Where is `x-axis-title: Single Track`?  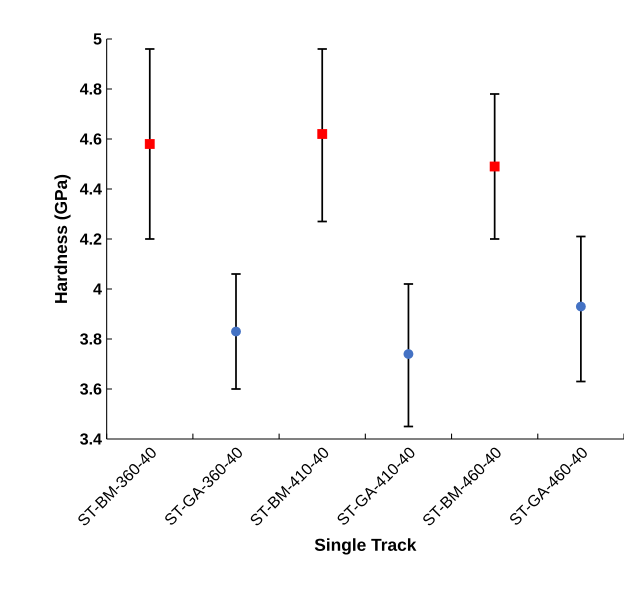
x-axis-title: Single Track is located at coordinates (365, 546).